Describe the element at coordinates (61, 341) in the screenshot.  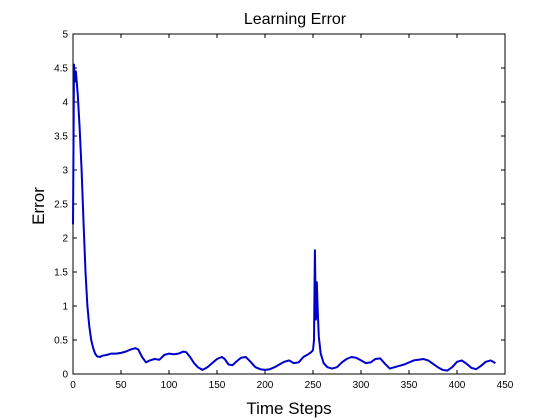
I see `y-tick-label: 0.5` at that location.